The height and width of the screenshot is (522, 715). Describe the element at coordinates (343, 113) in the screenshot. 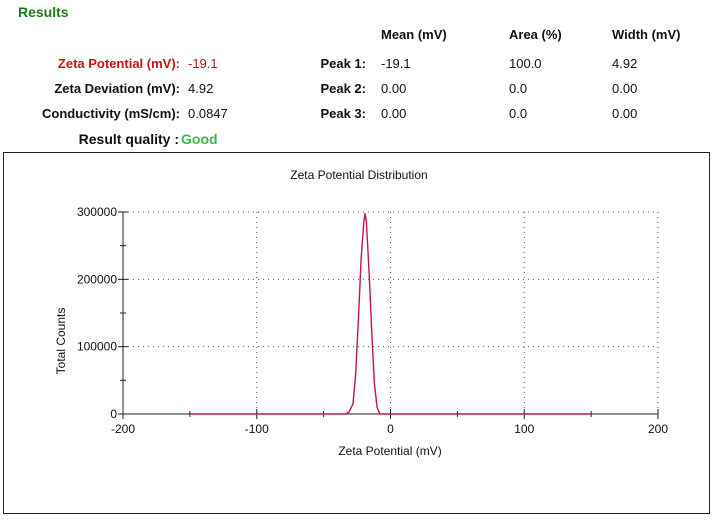

I see `peak-3-label: Peak 3:` at that location.